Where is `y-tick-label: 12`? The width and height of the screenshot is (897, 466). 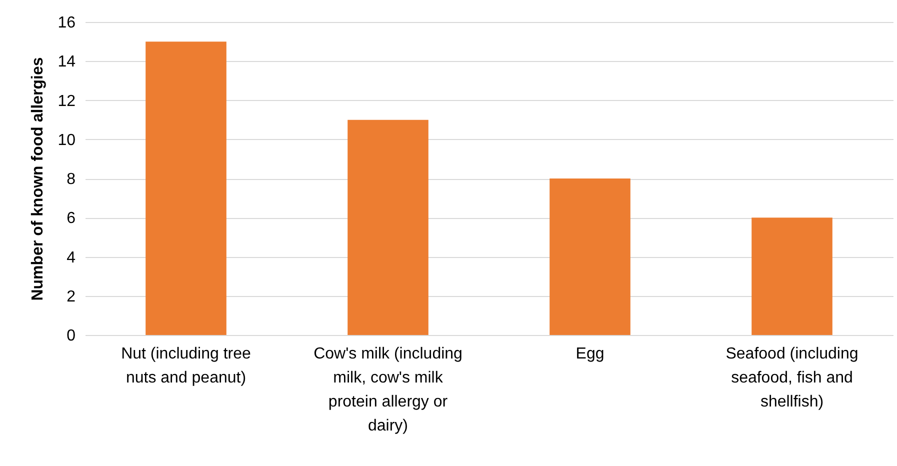 y-tick-label: 12 is located at coordinates (67, 101).